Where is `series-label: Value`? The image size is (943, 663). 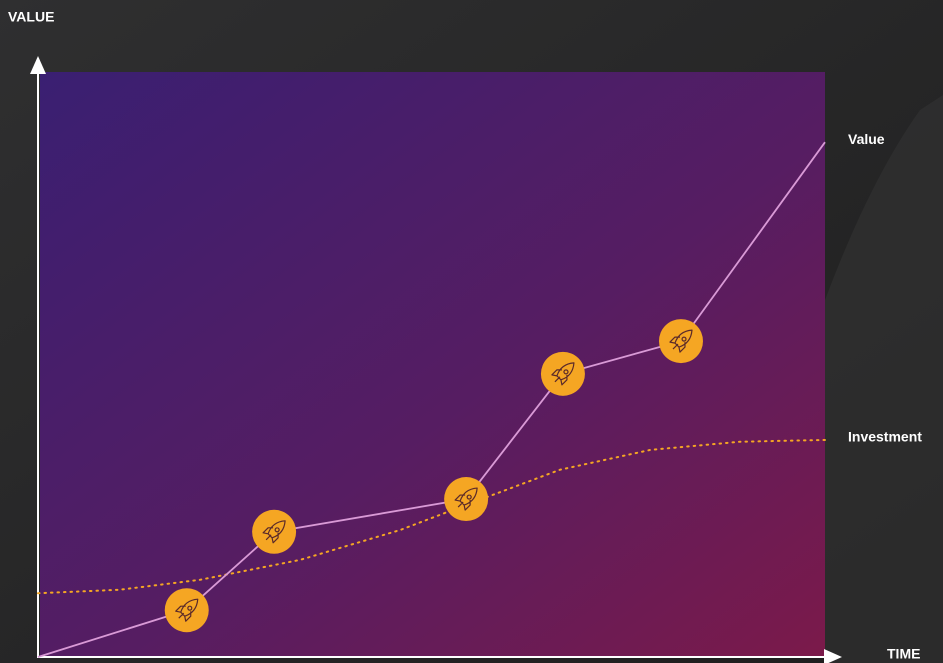
series-label: Value is located at coordinates (866, 139).